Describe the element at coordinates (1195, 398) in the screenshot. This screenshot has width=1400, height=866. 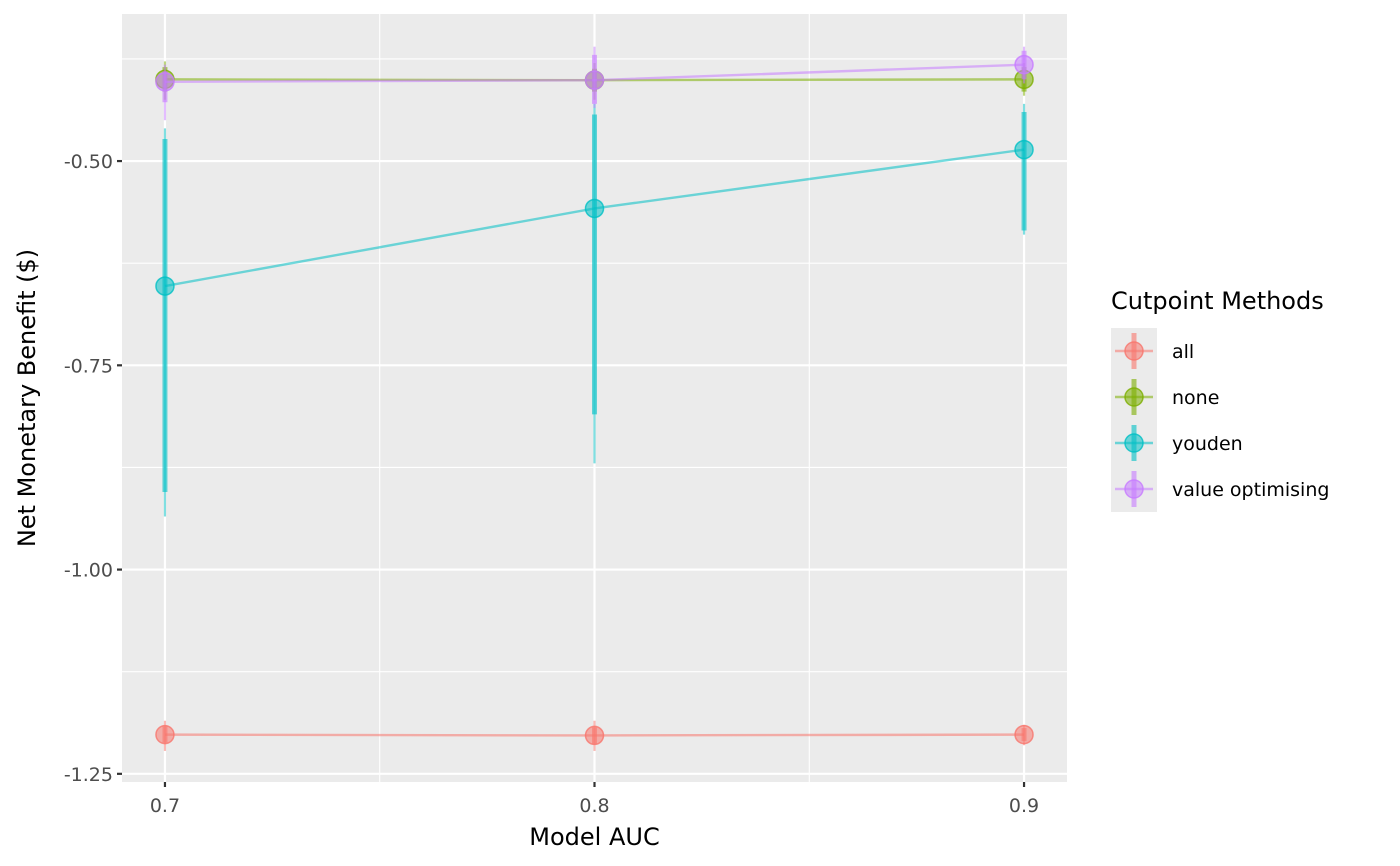
I see `legend-label: none` at that location.